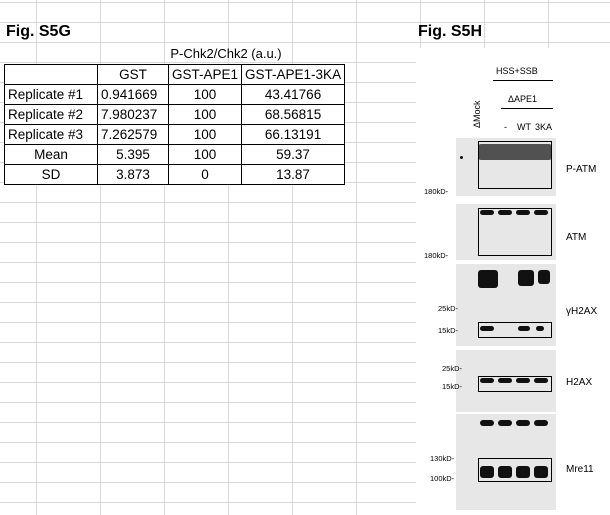 The image size is (610, 515). I want to click on lane-wt-label: WT, so click(524, 127).